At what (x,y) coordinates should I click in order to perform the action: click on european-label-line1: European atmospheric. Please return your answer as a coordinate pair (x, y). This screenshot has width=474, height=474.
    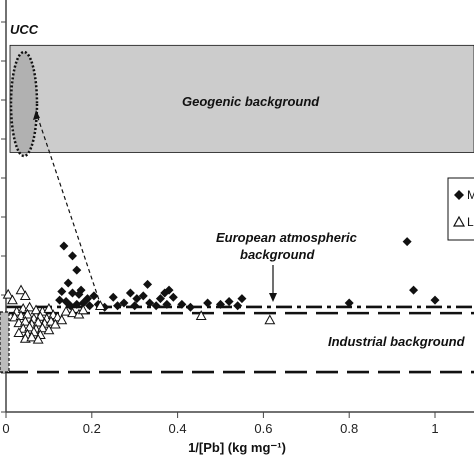
    Looking at the image, I should click on (287, 237).